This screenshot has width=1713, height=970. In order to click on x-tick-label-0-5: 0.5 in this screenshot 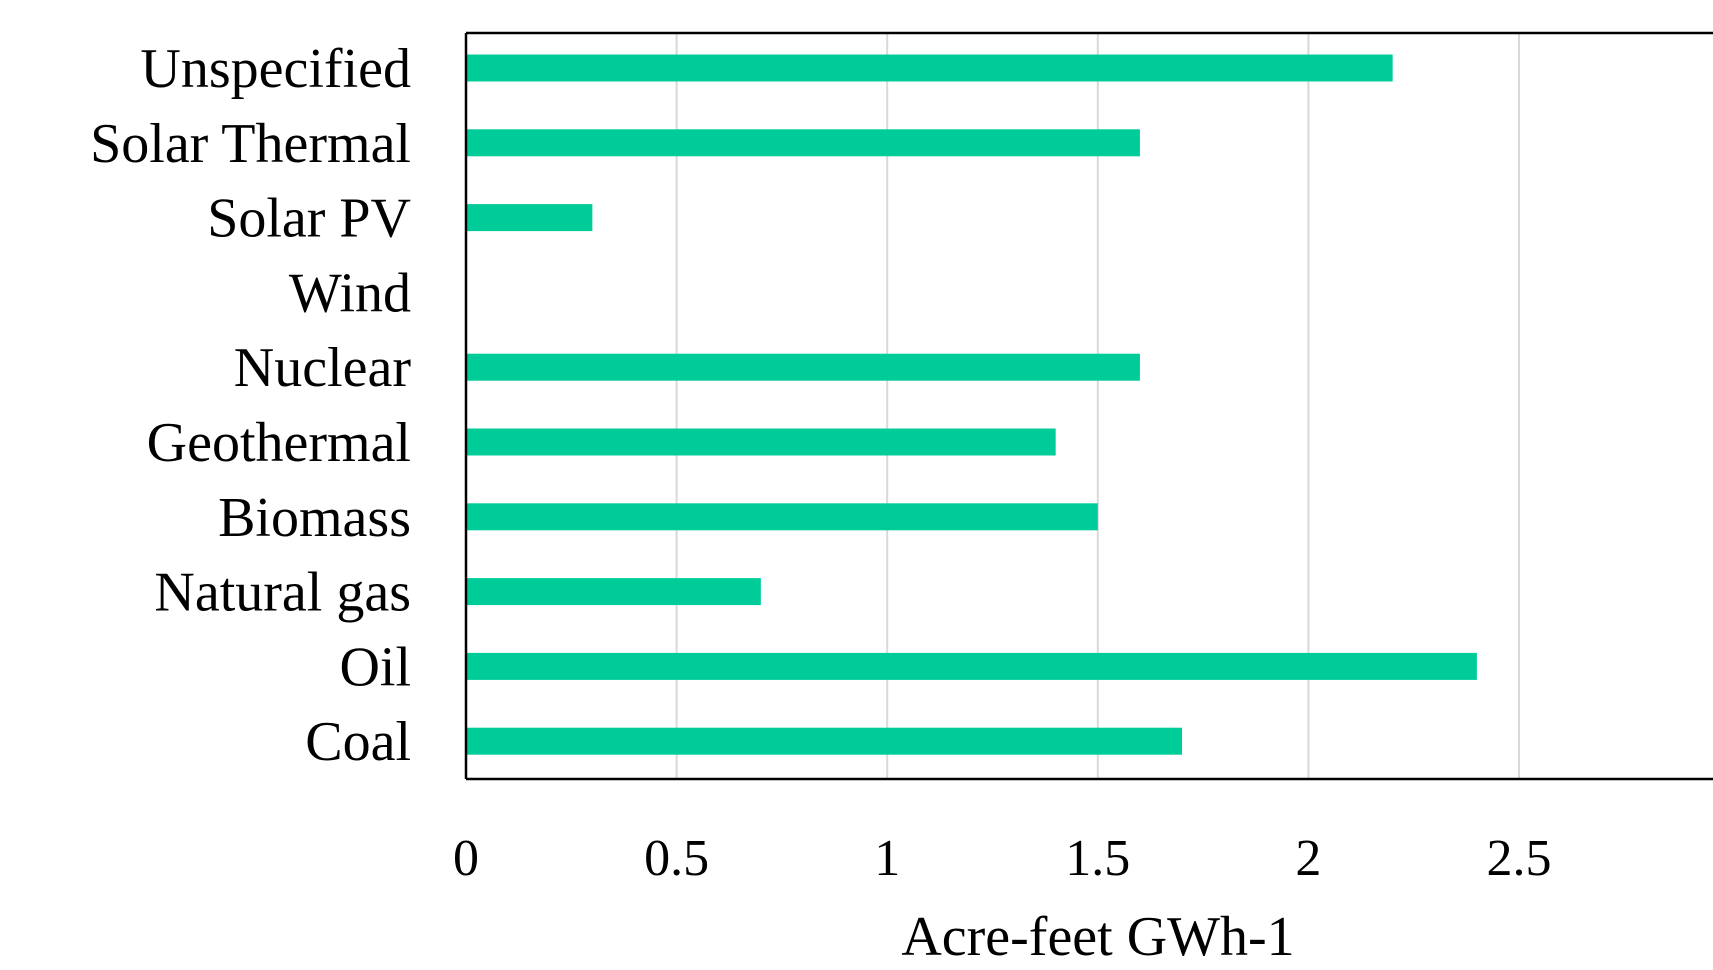, I will do `click(676, 858)`.